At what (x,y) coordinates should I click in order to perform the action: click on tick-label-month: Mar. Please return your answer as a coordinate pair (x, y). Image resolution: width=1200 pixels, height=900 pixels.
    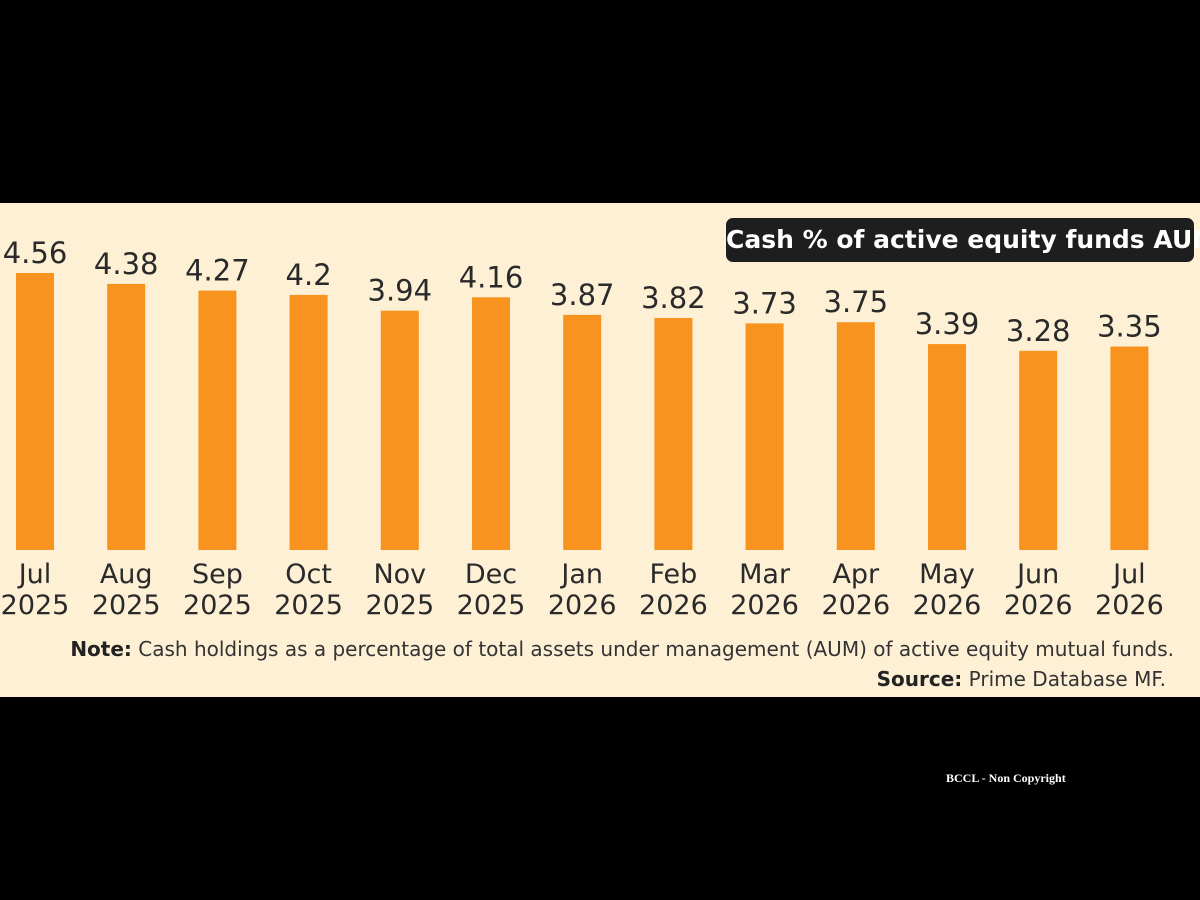
    Looking at the image, I should click on (765, 574).